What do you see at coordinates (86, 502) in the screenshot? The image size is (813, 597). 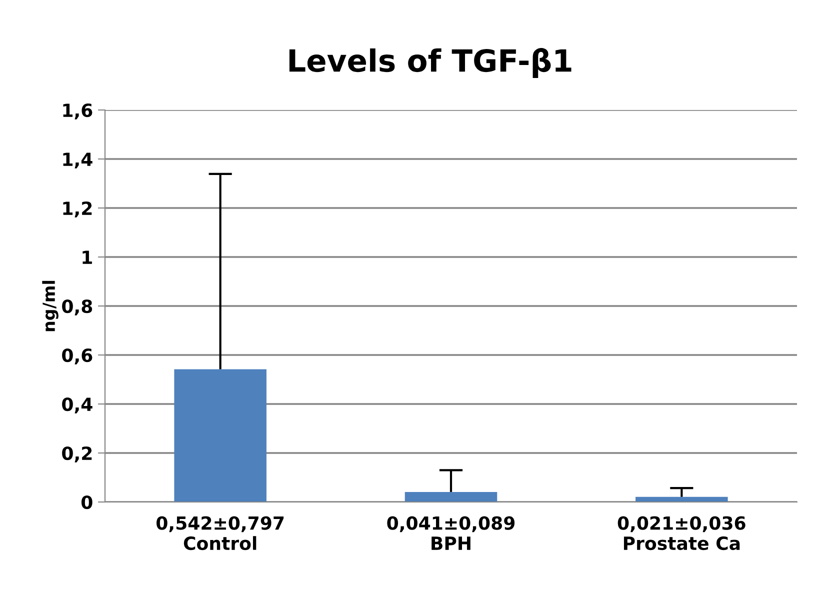 I see `y-tick-label: 0` at bounding box center [86, 502].